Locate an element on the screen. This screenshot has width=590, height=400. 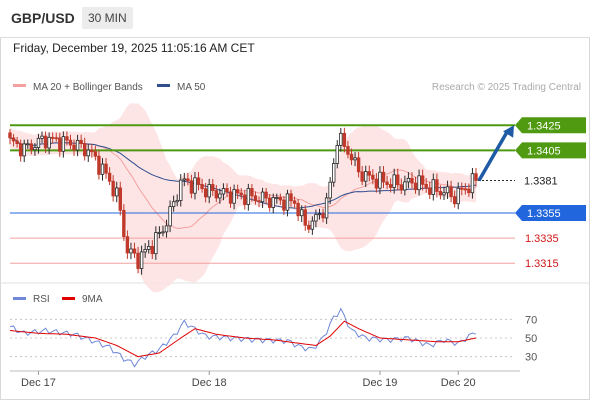
resistance-label-0: 1.3425 is located at coordinates (544, 126).